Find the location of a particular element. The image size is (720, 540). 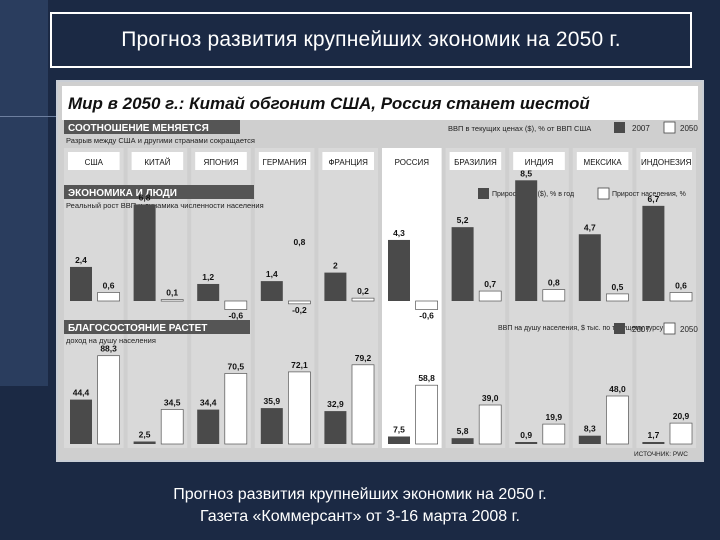

data-label: 5,2 is located at coordinates (463, 220).